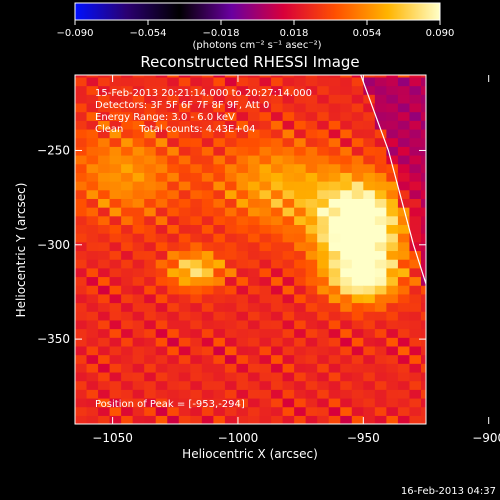  I want to click on x-axis-tick-labels: −1050 −1000 −950 −900, so click(296, 438).